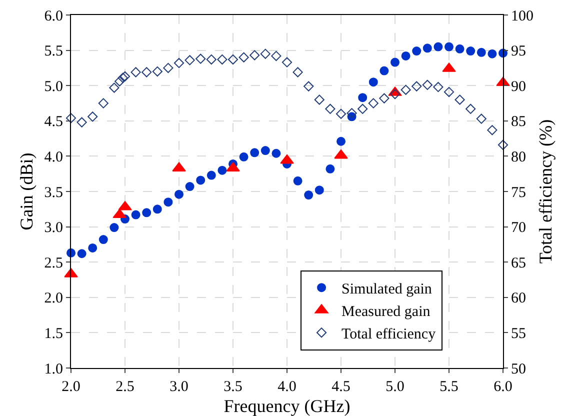 The height and width of the screenshot is (416, 575). I want to click on legend-label: Simulated gain, so click(387, 289).